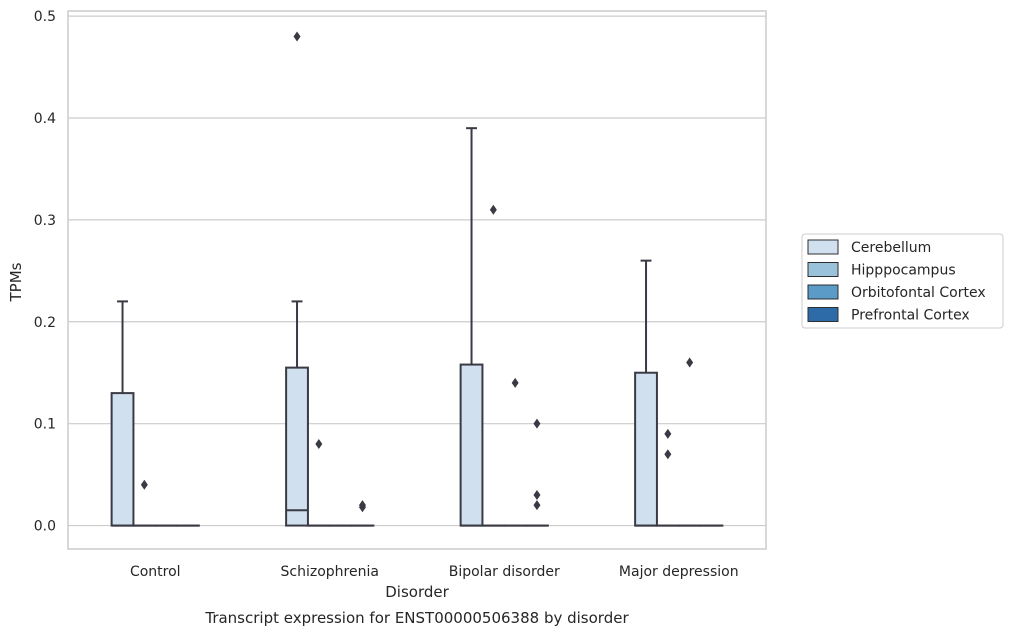 The height and width of the screenshot is (636, 1014). Describe the element at coordinates (45, 119) in the screenshot. I see `y-tick-label: 0.4` at that location.